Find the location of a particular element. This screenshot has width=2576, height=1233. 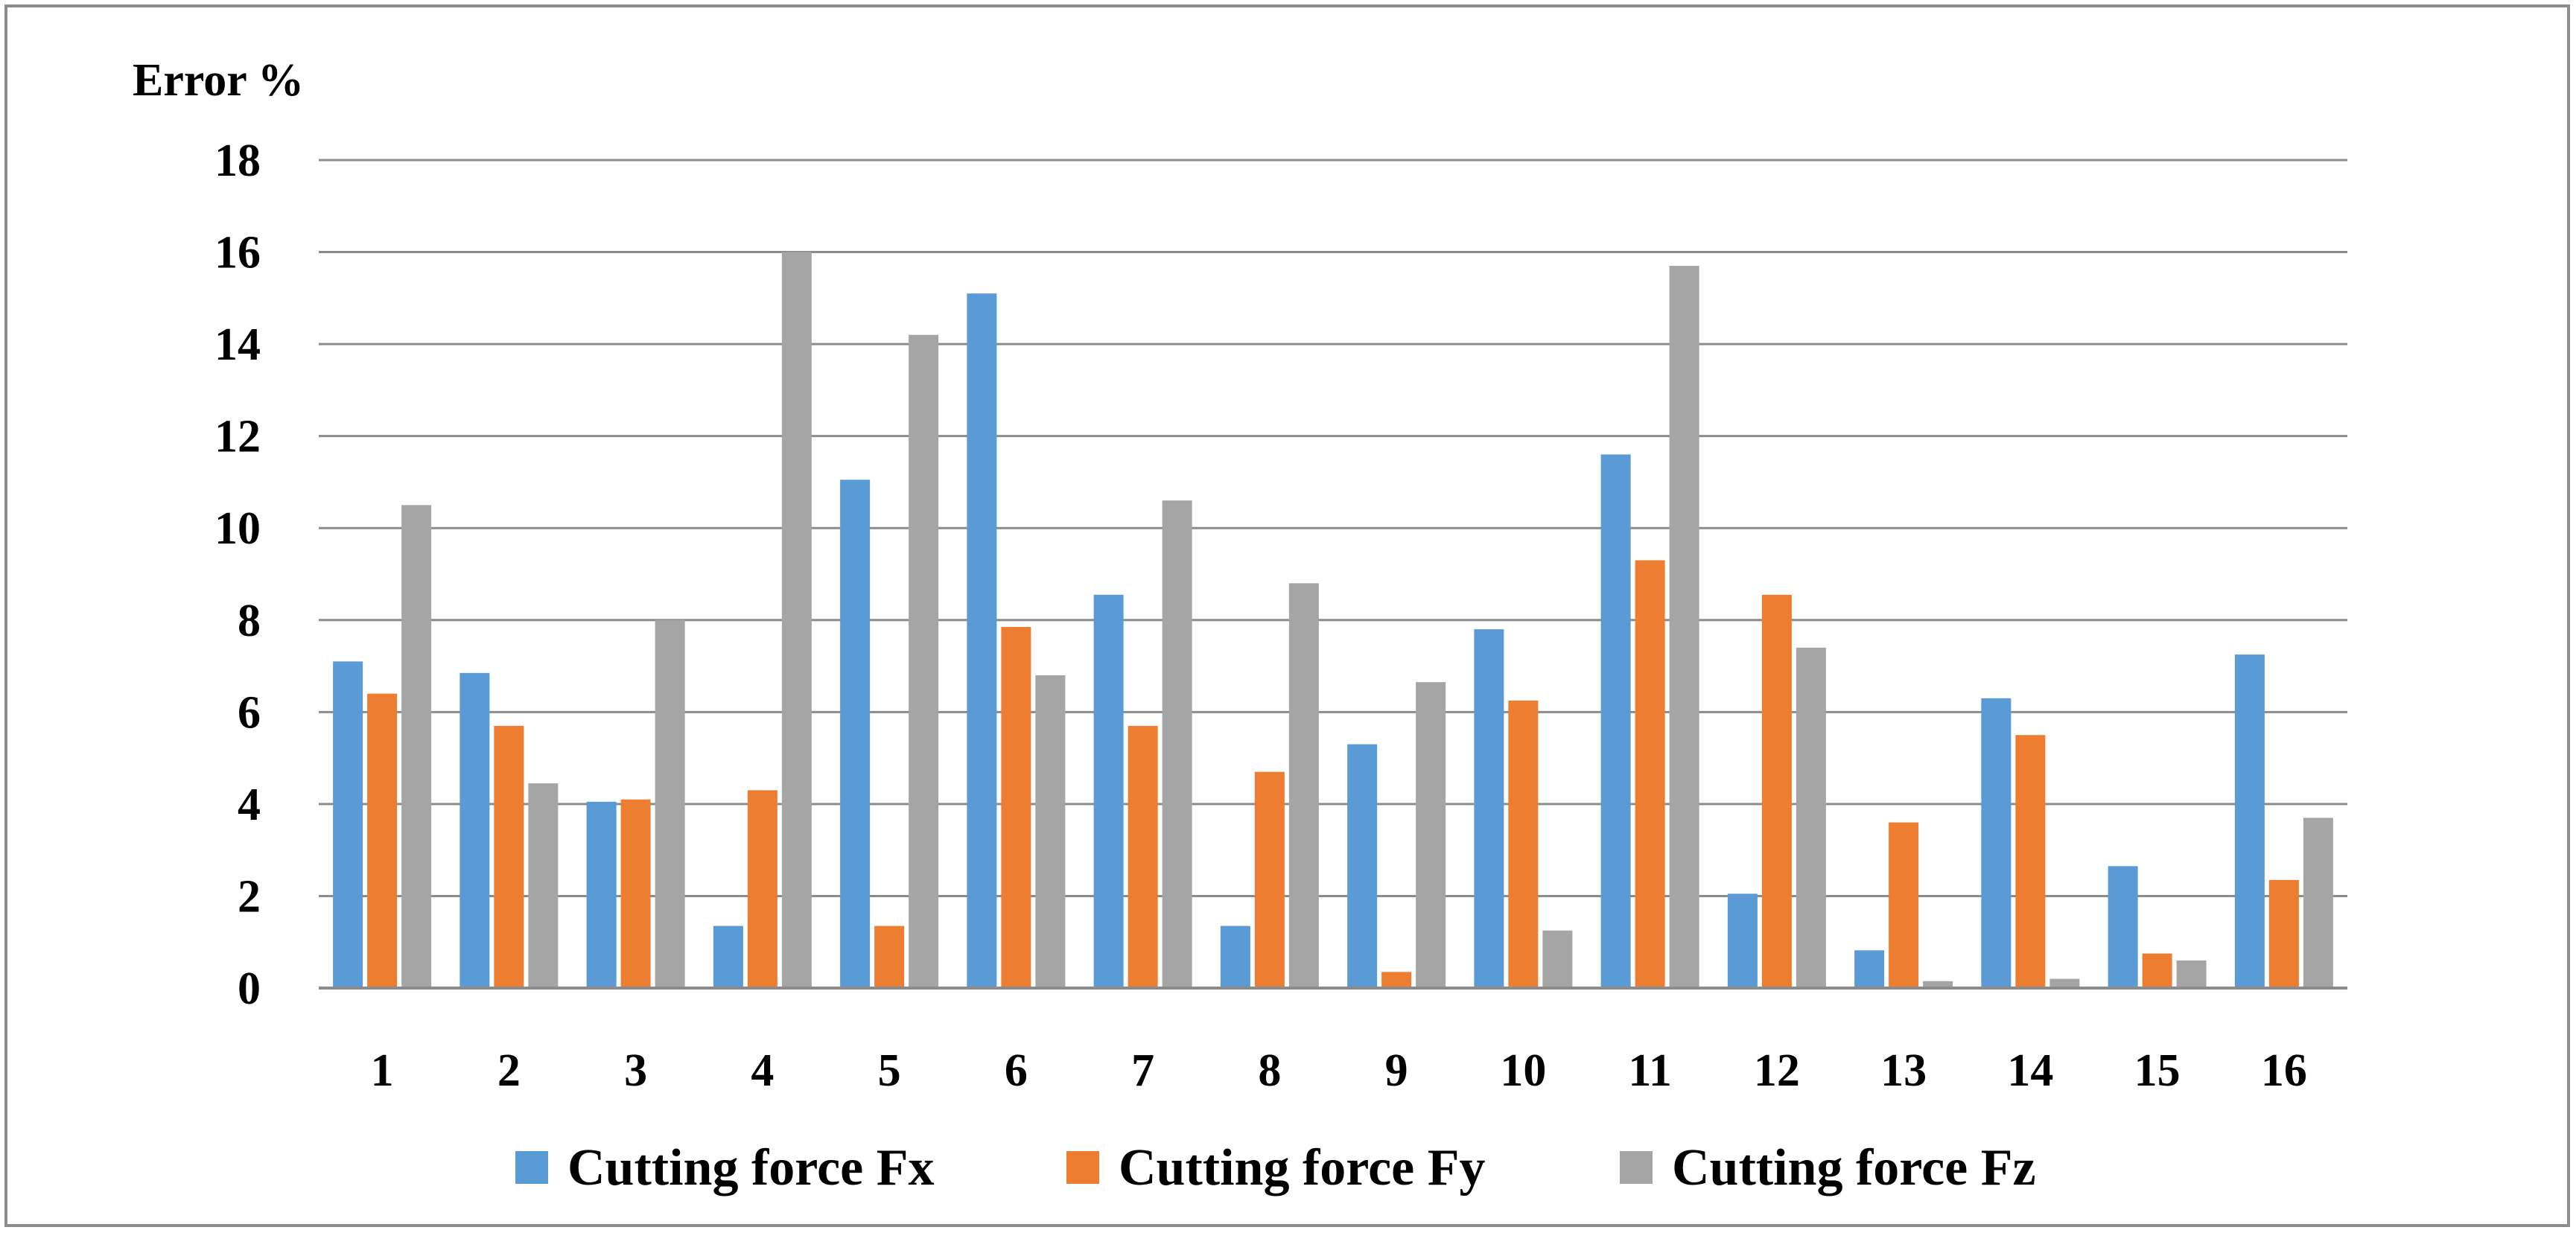

y-tick-label: 10 is located at coordinates (237, 528).